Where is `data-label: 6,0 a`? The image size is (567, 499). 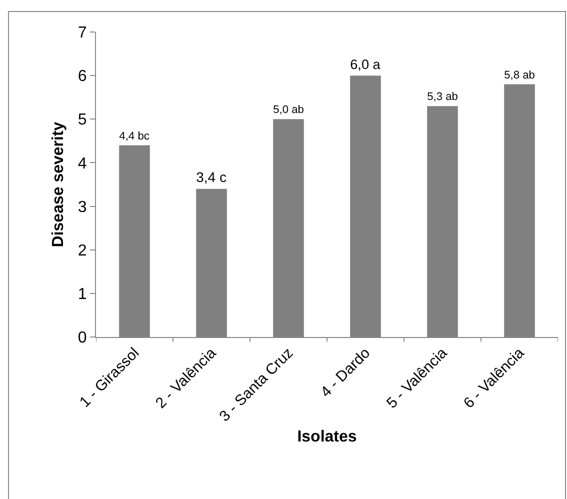
data-label: 6,0 a is located at coordinates (365, 64).